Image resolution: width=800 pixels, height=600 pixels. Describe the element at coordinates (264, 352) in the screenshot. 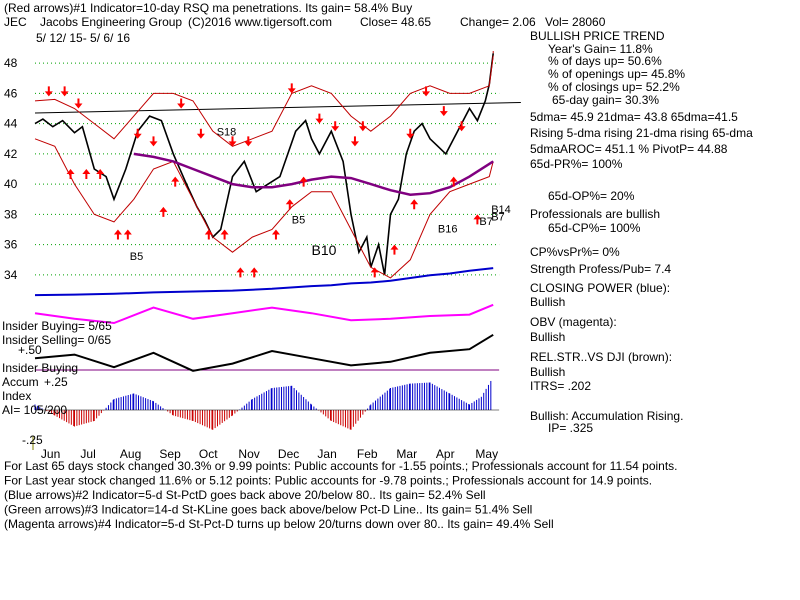

I see `rel-str-line` at that location.